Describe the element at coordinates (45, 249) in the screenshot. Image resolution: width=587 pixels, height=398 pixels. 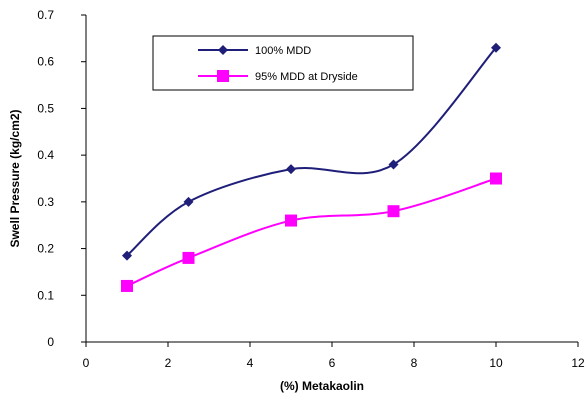
I see `y-tick-label: 0.2` at that location.